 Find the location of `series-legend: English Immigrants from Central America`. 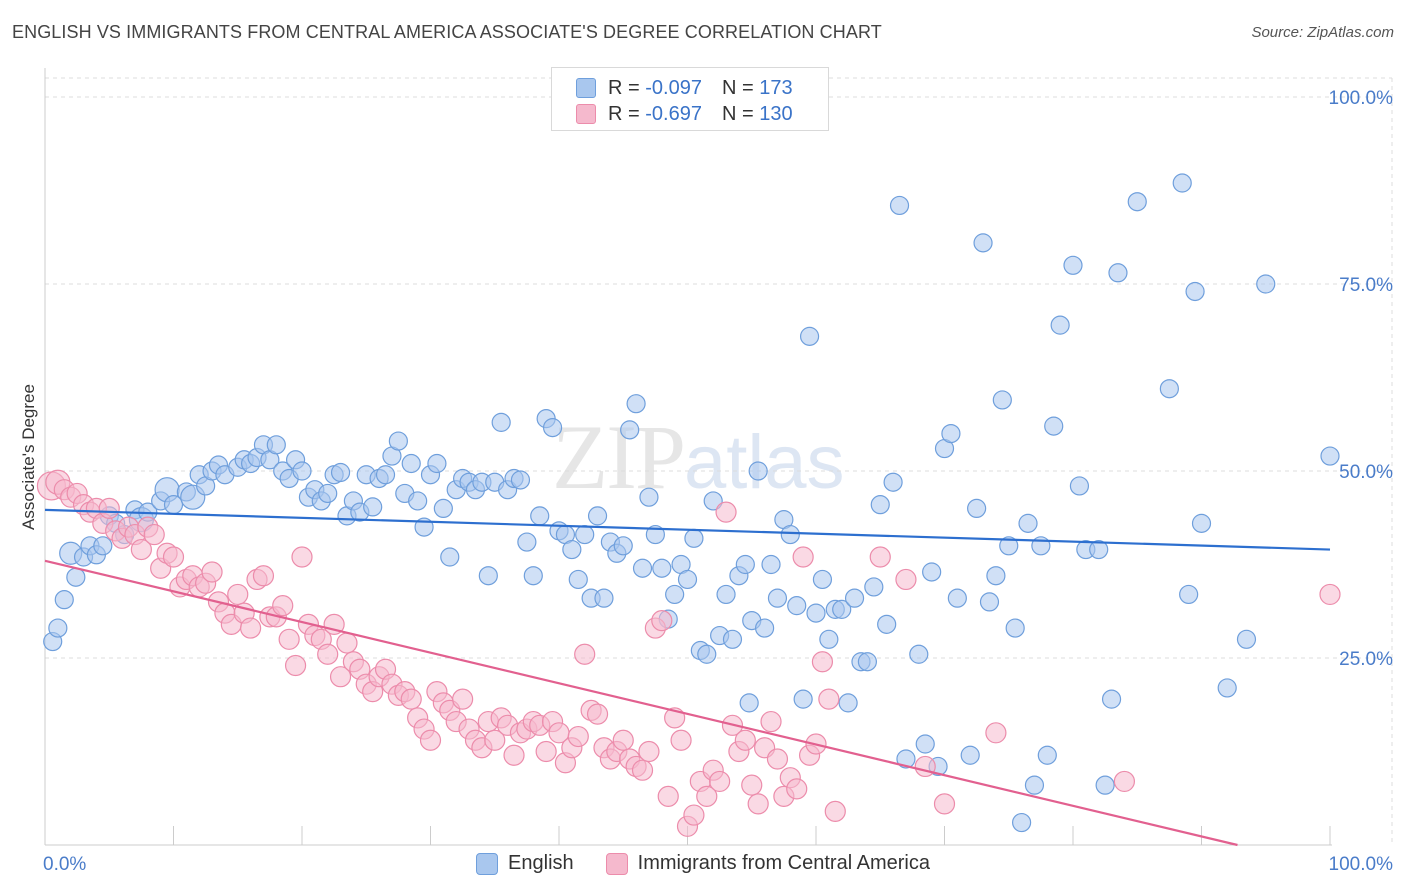

series-legend: English Immigrants from Central America is located at coordinates (703, 863).